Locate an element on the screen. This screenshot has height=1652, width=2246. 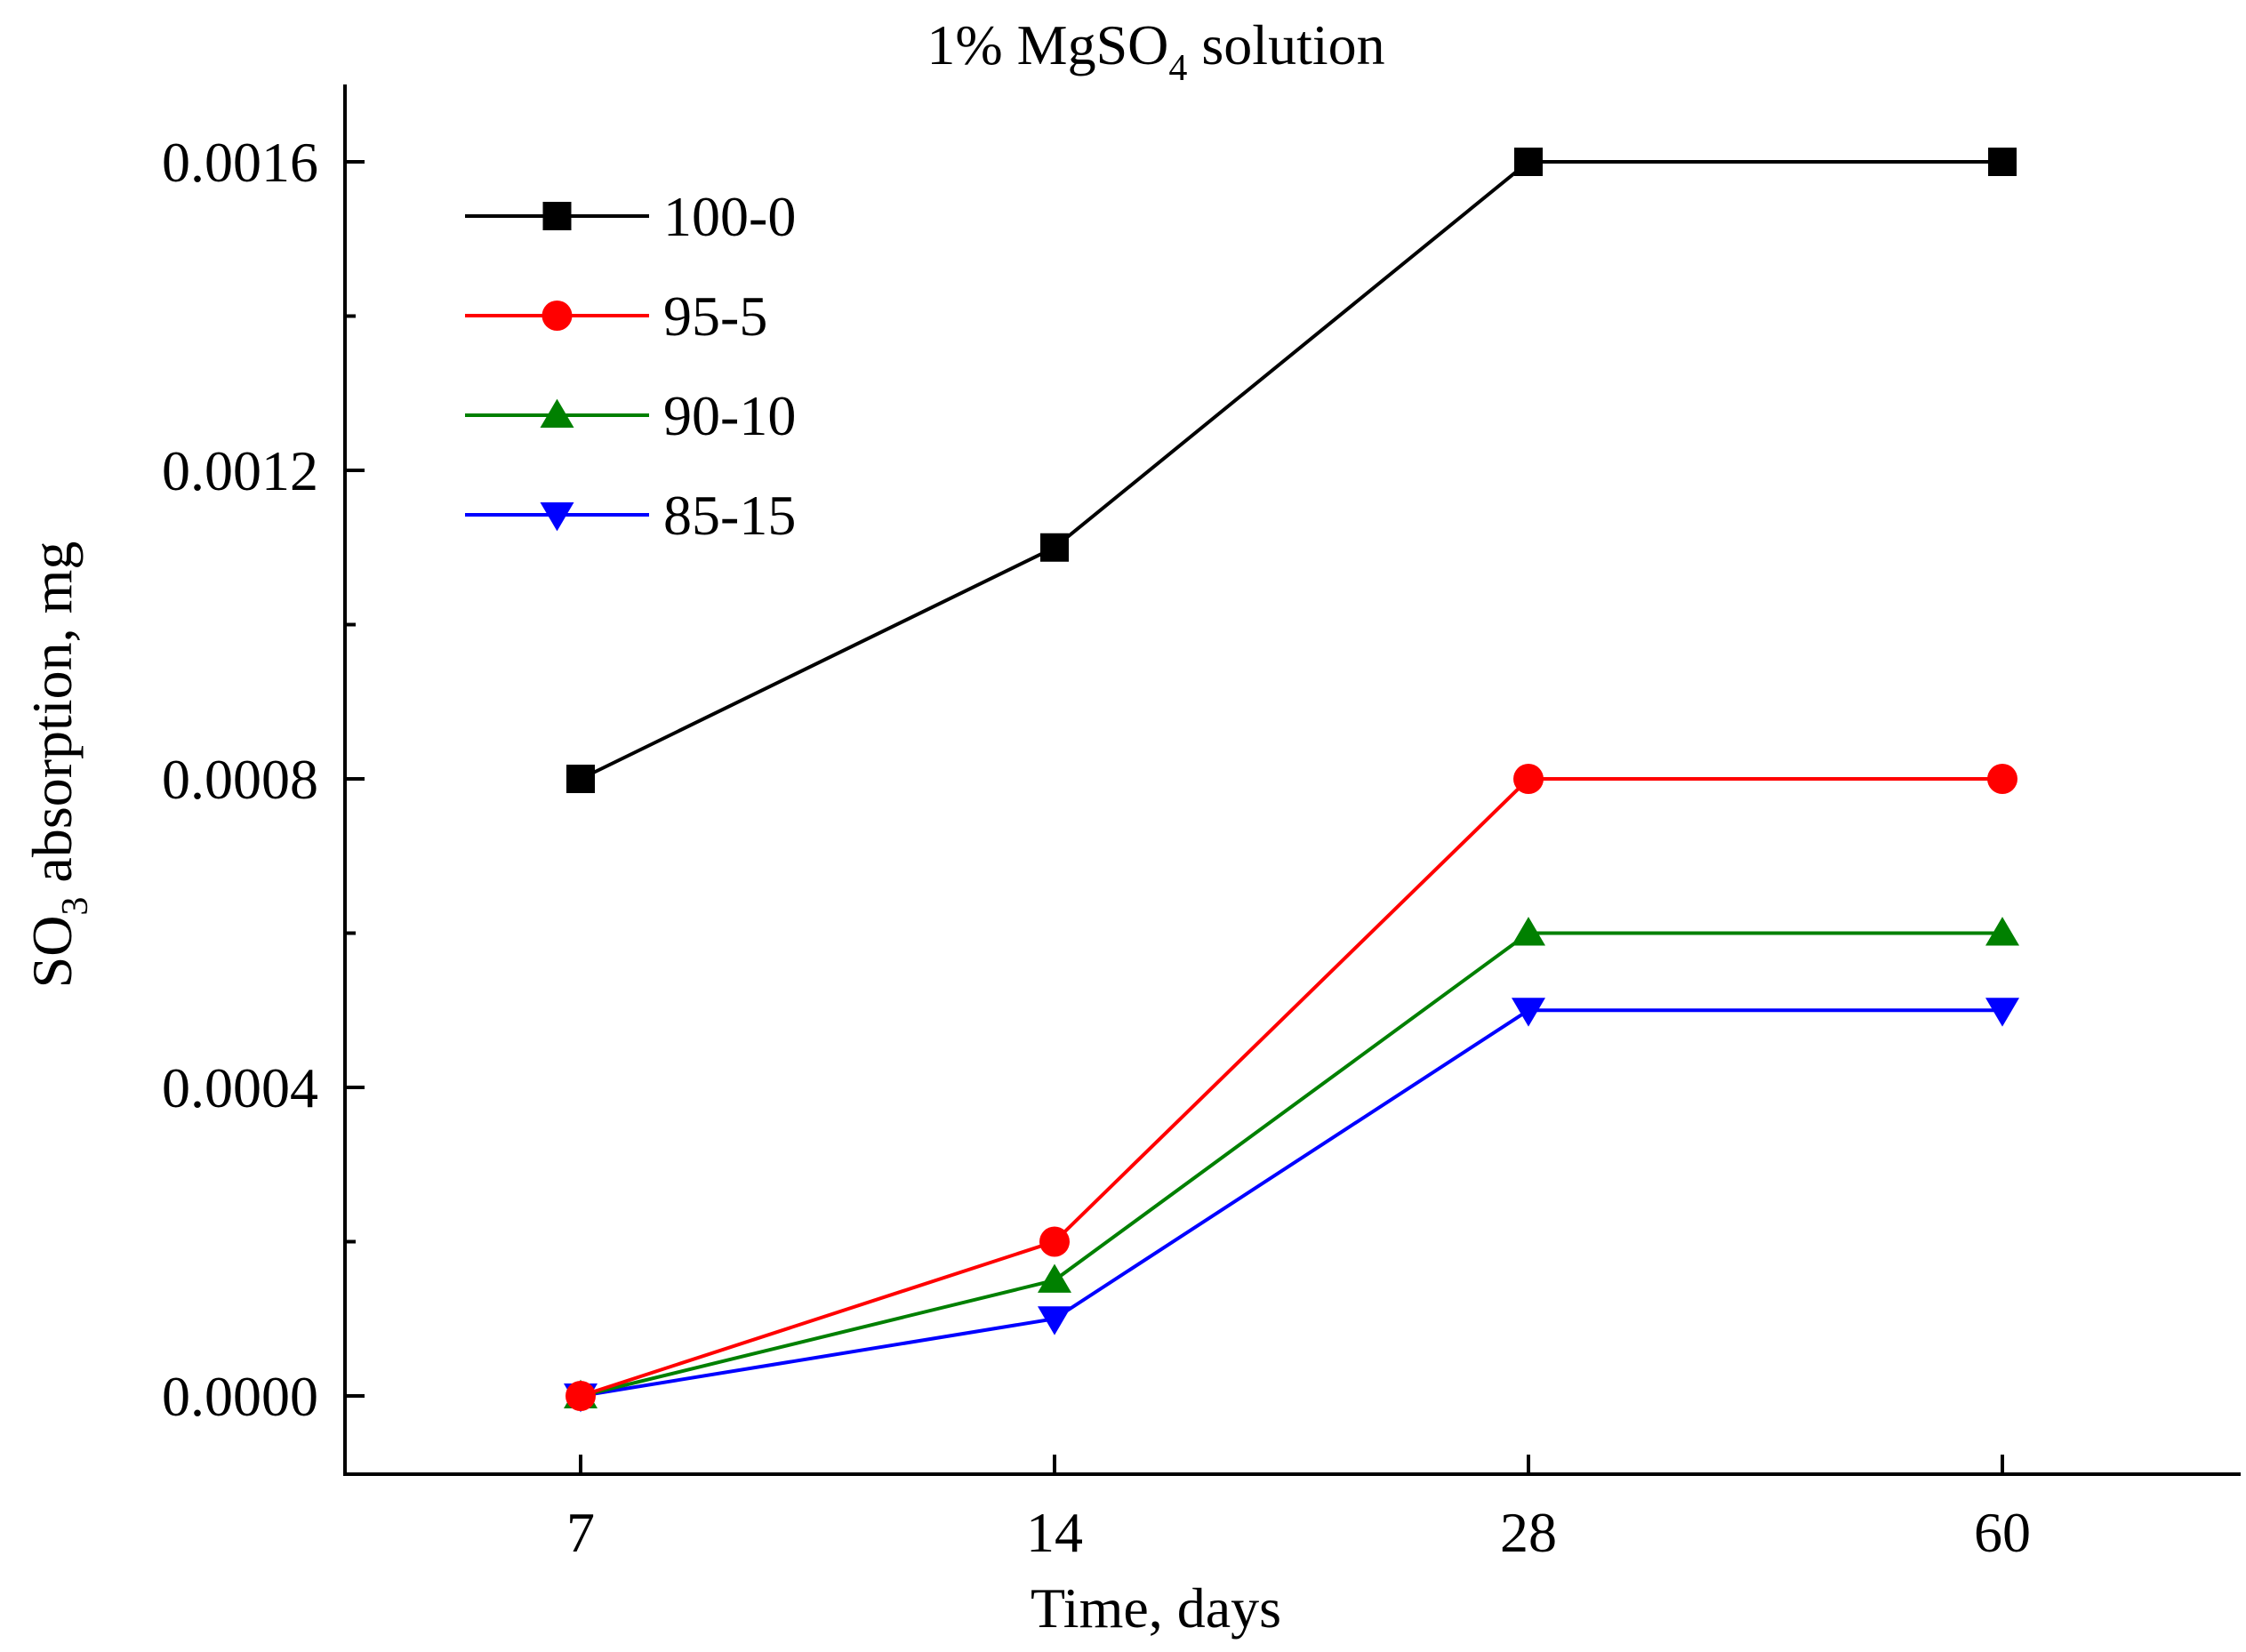
legend-label: 95-5 is located at coordinates (715, 317).